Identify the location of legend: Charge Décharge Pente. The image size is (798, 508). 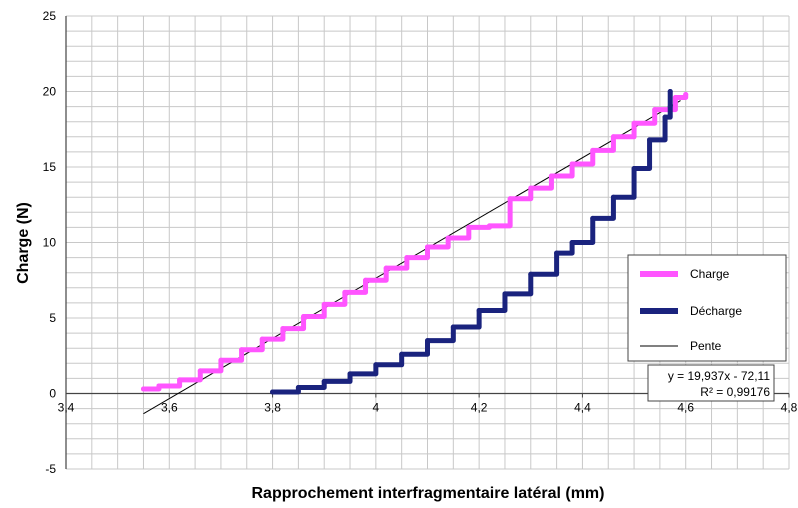
(707, 308).